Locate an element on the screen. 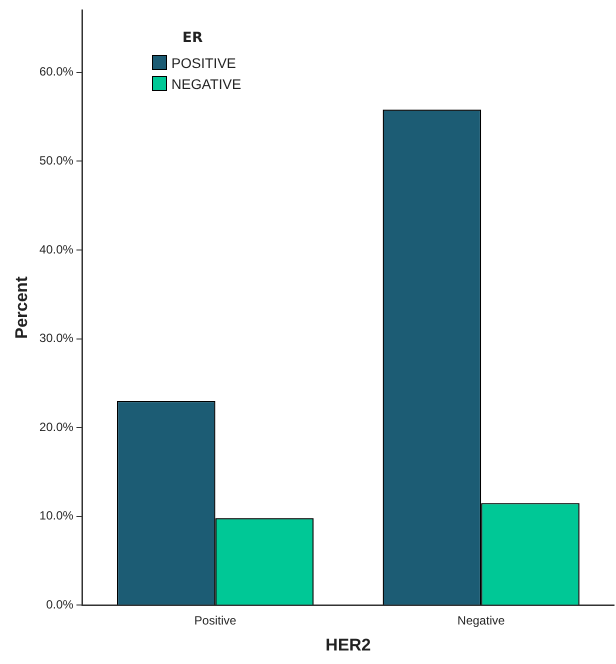  legend-label: NEGATIVE is located at coordinates (206, 84).